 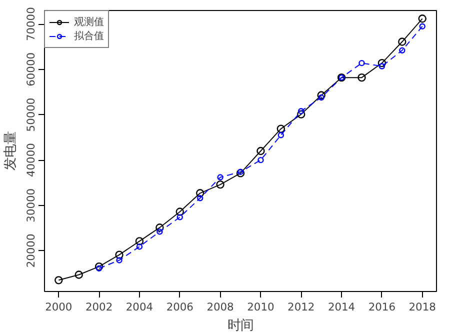 What do you see at coordinates (58, 307) in the screenshot?
I see `x-tick-label: 2000` at bounding box center [58, 307].